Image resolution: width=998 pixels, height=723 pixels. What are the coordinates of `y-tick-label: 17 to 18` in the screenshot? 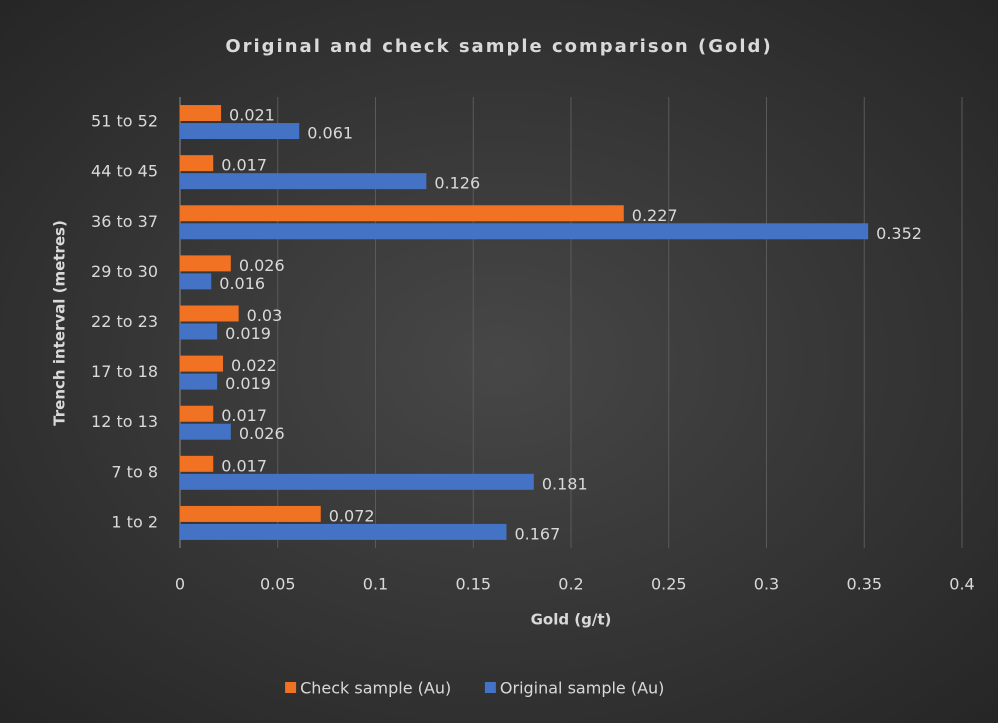 It's located at (124, 371).